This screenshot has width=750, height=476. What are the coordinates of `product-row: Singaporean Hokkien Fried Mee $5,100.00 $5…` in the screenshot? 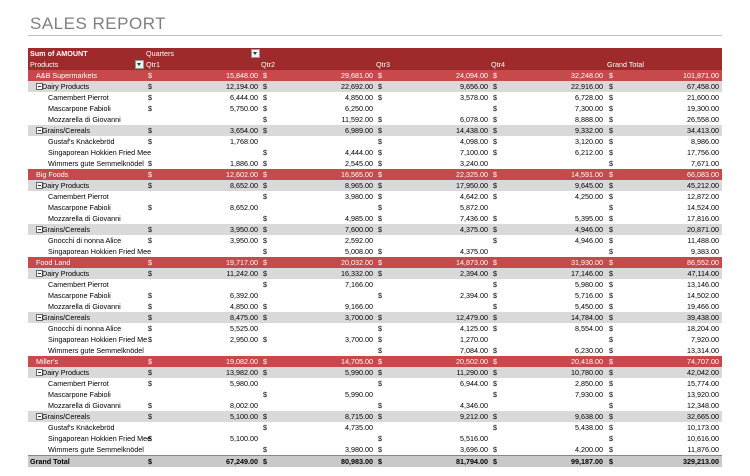 It's located at (375, 438).